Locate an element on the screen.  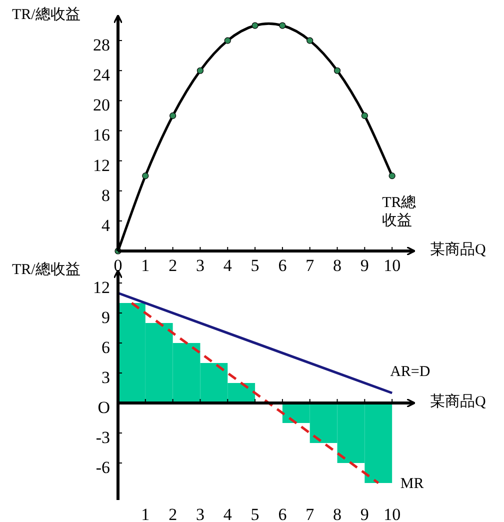
y-tick-label: O is located at coordinates (104, 407).